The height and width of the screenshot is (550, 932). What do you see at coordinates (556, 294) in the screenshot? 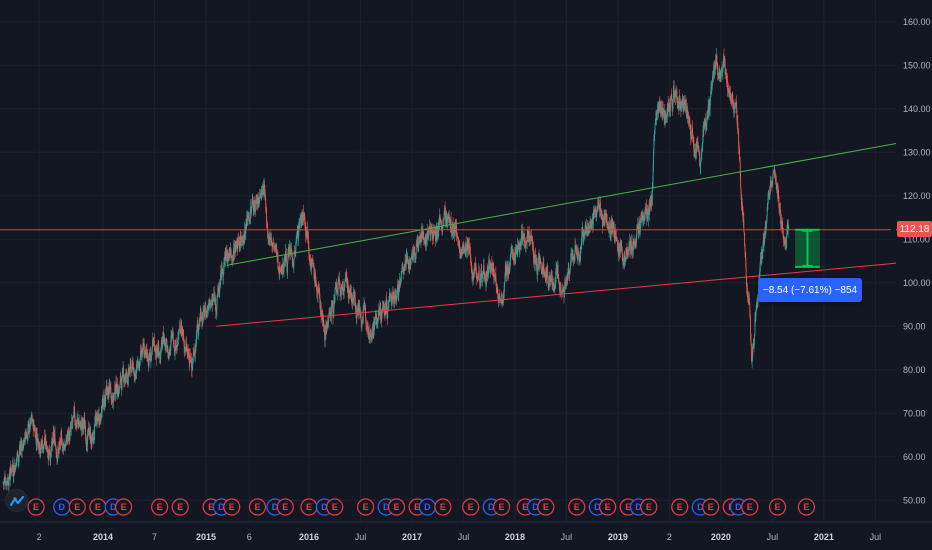
I see `lower-trendline` at bounding box center [556, 294].